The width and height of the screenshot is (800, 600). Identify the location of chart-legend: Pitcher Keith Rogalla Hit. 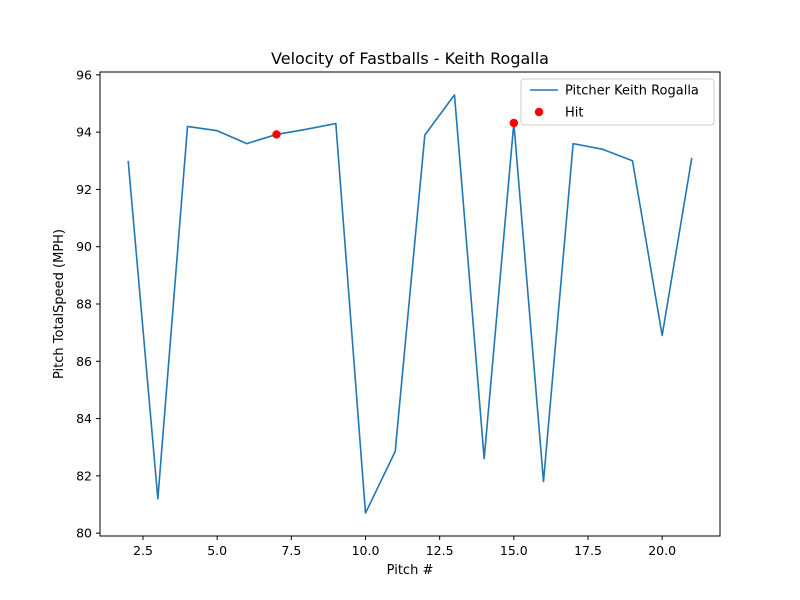
(617, 102).